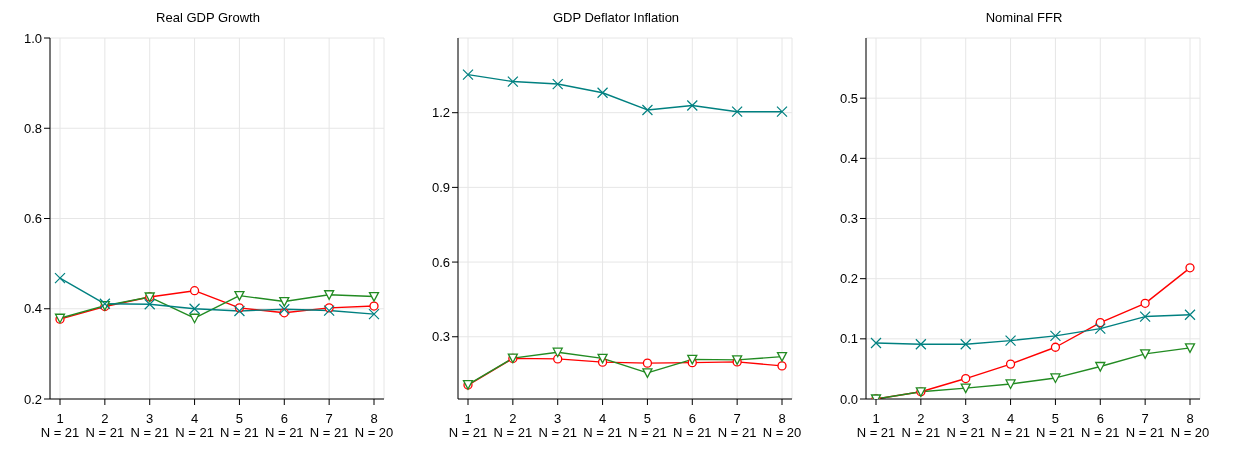 The height and width of the screenshot is (450, 1240). Describe the element at coordinates (848, 98) in the screenshot. I see `y-tick-label: 0.5` at that location.